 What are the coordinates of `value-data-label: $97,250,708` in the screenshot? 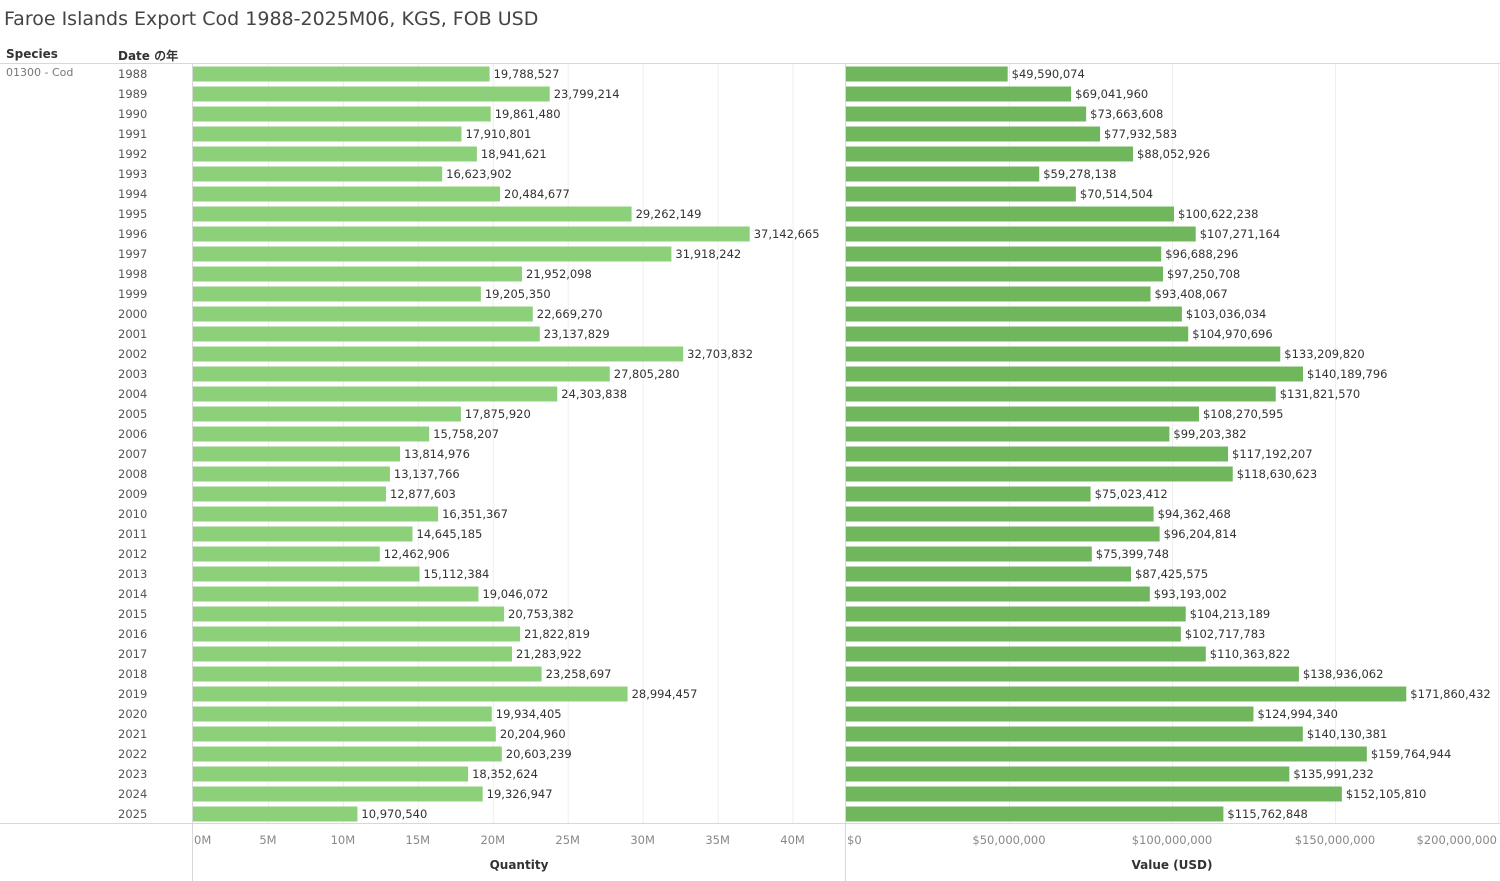 It's located at (1203, 274).